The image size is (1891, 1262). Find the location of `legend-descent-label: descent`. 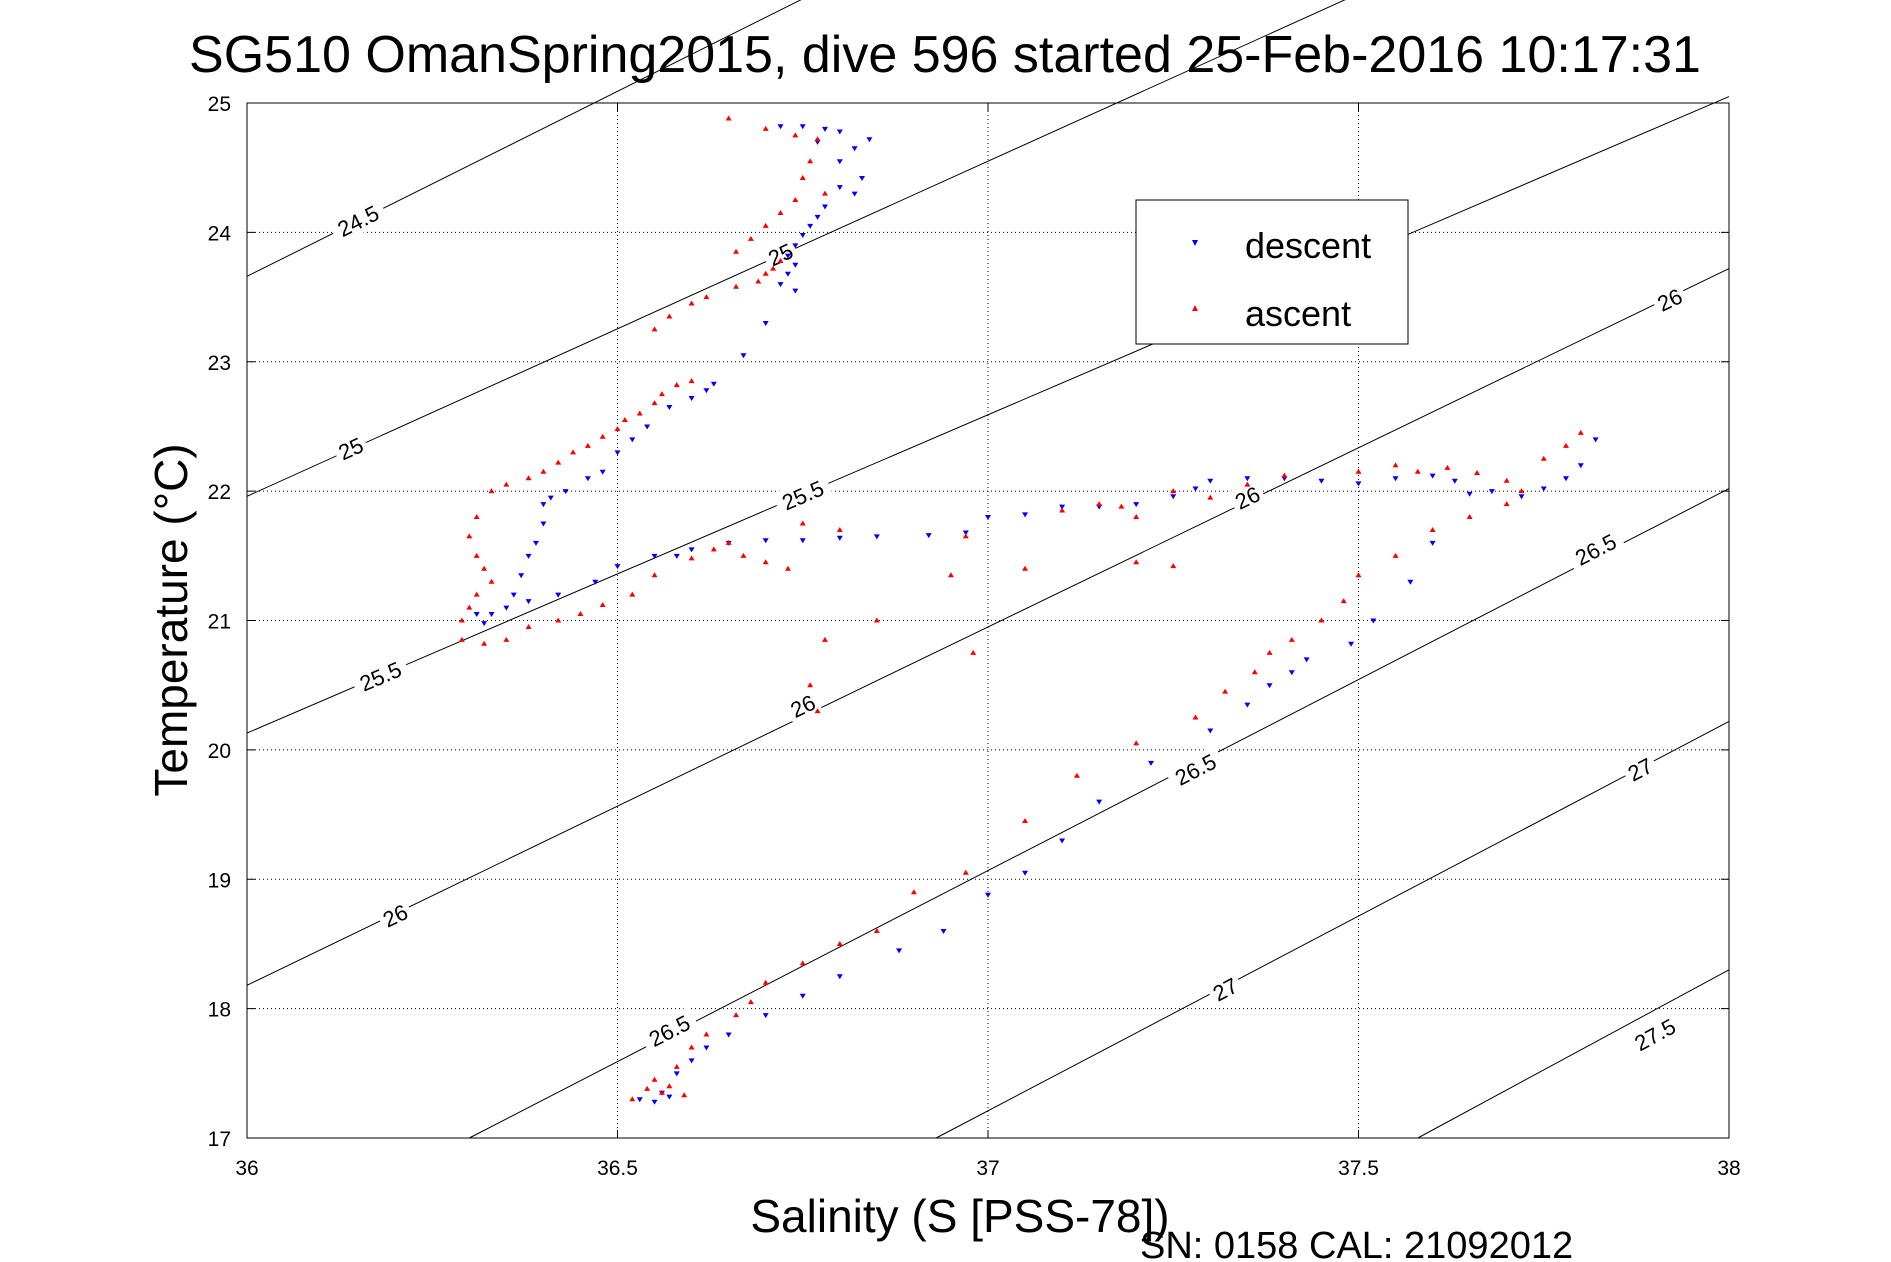

legend-descent-label: descent is located at coordinates (1308, 245).